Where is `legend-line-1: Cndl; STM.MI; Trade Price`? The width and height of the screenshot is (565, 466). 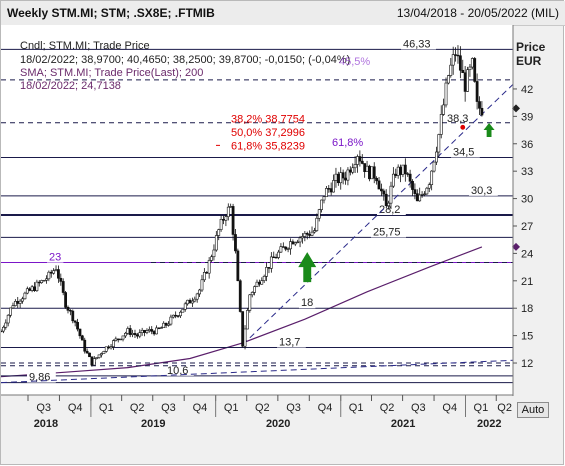
legend-line-1: Cndl; STM.MI; Trade Price is located at coordinates (85, 46).